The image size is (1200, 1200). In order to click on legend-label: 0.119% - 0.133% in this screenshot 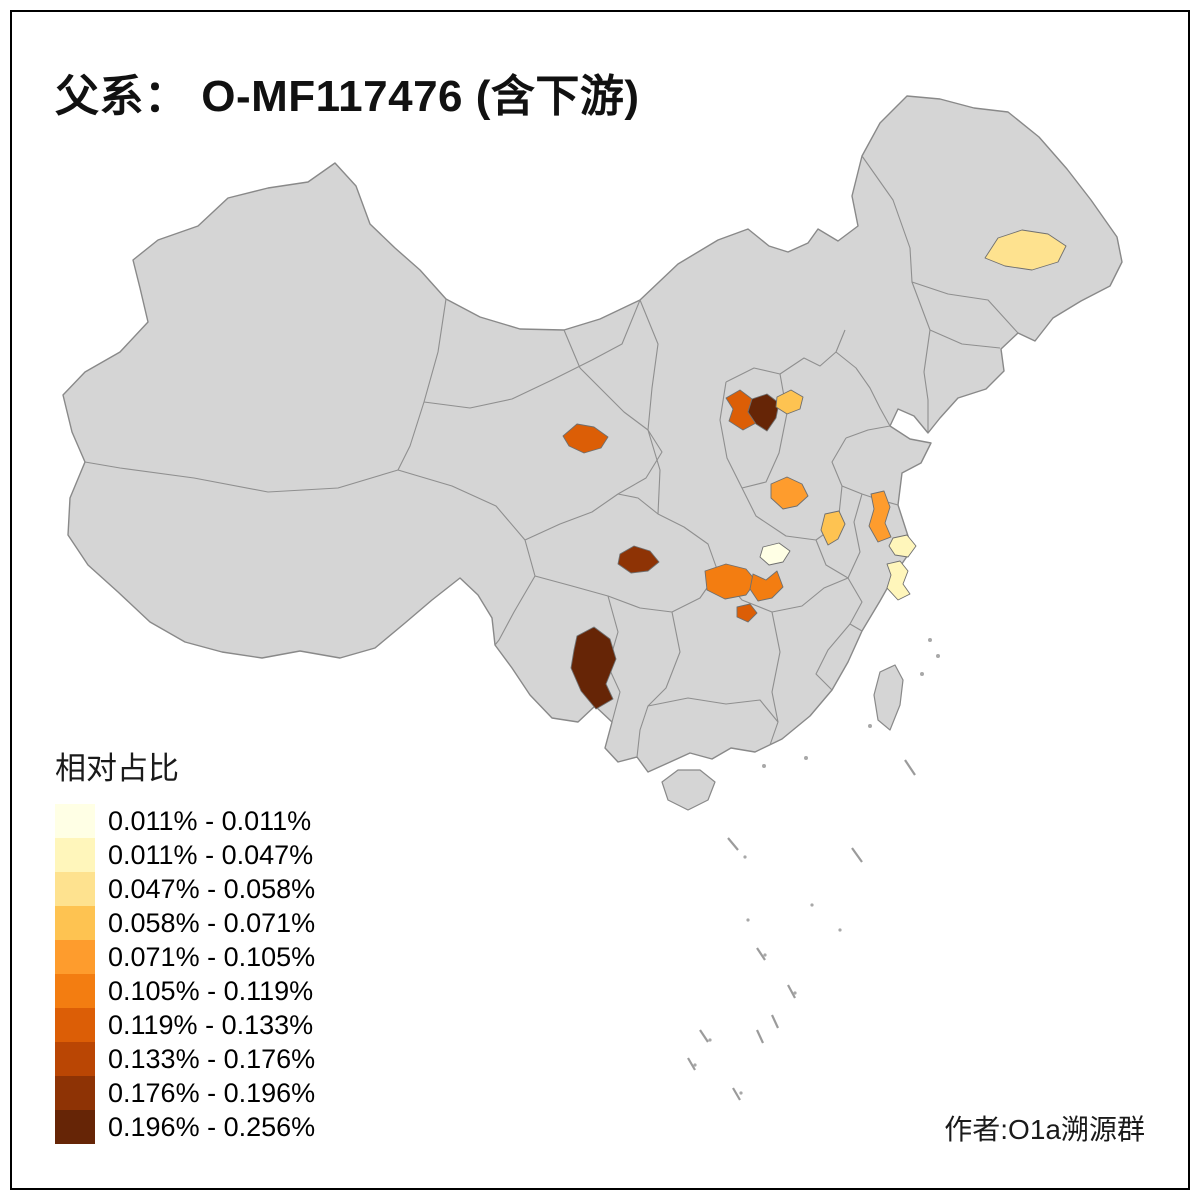, I will do `click(211, 1024)`.